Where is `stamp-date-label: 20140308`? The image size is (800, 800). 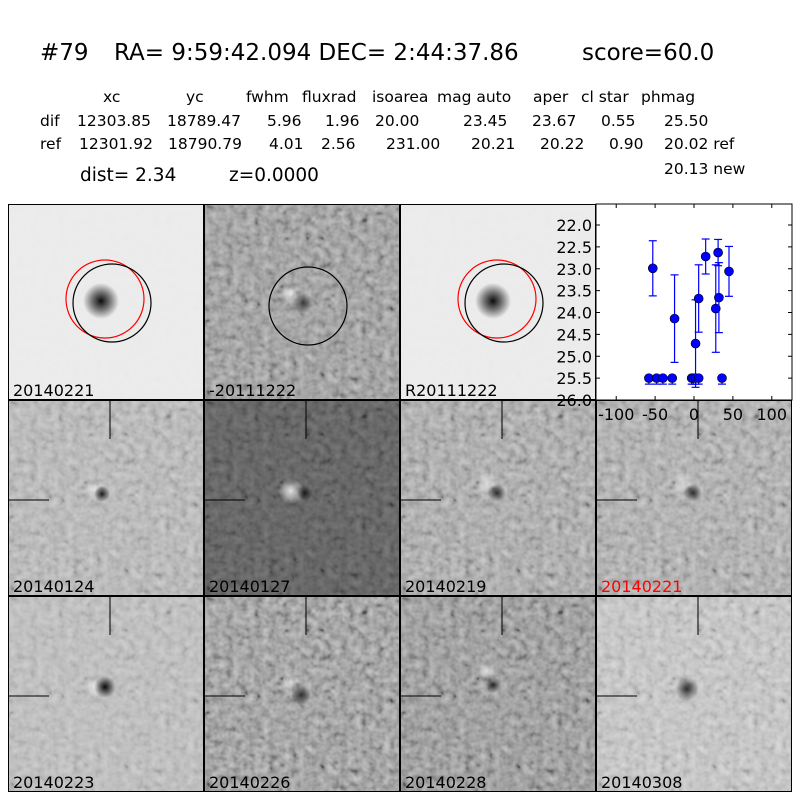
stamp-date-label: 20140308 is located at coordinates (642, 782).